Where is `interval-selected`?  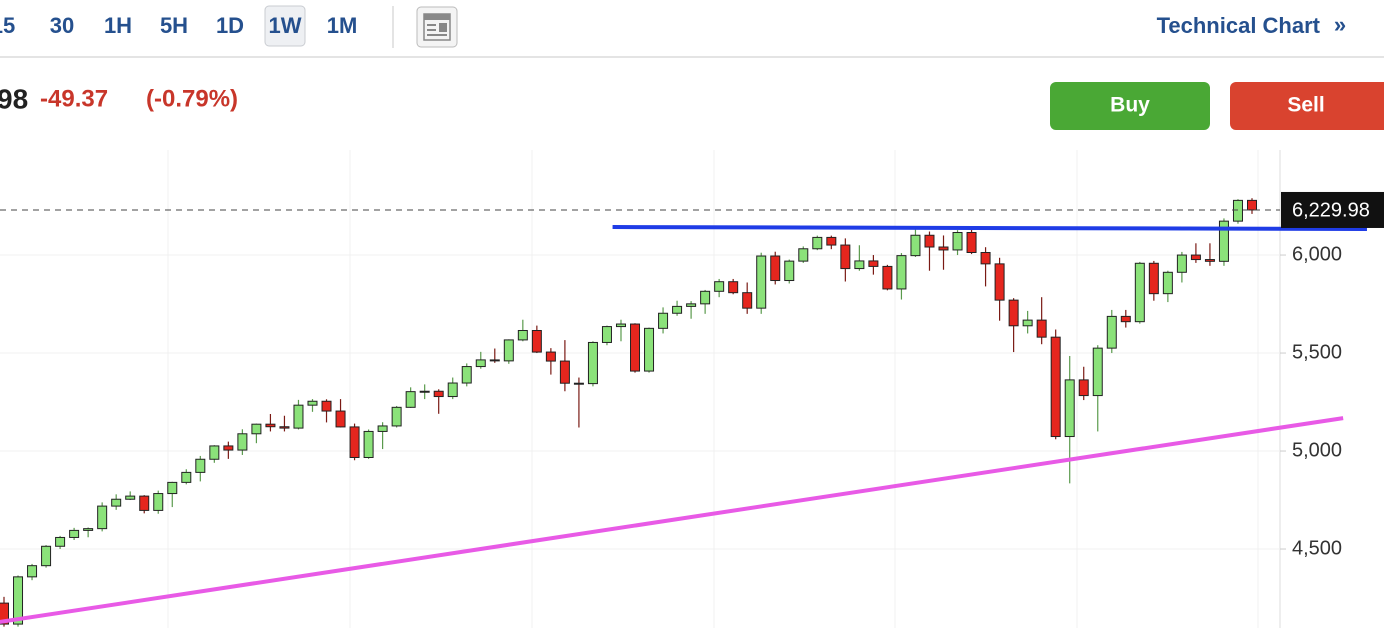
interval-selected is located at coordinates (285, 26).